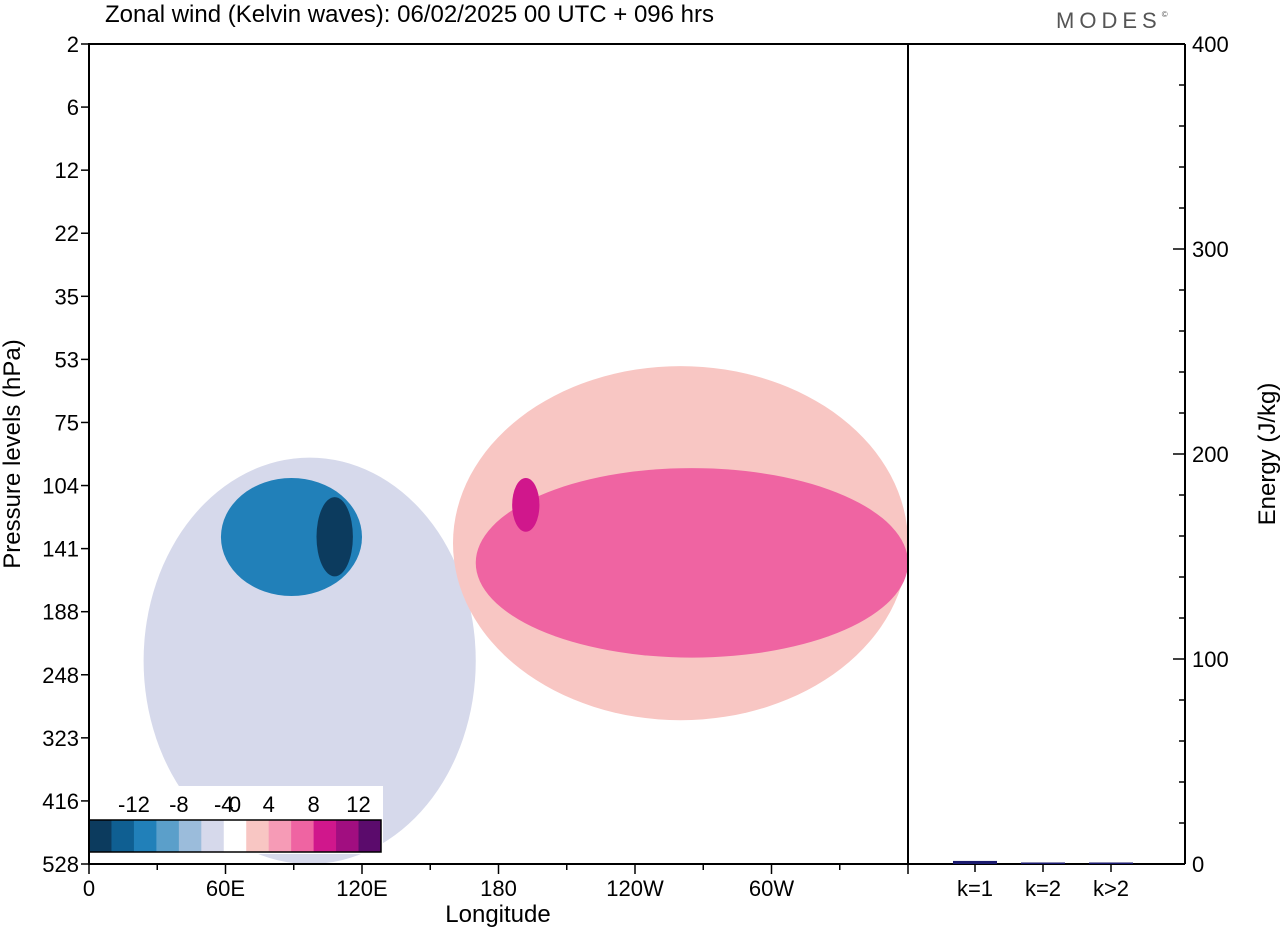 Image resolution: width=1280 pixels, height=930 pixels. What do you see at coordinates (67, 233) in the screenshot?
I see `y-tick-label: 22` at bounding box center [67, 233].